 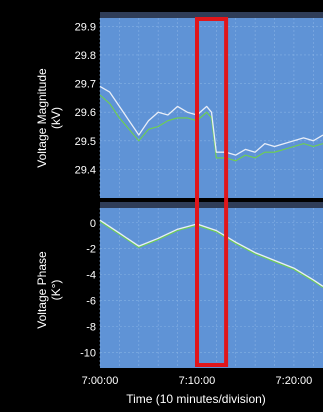 What do you see at coordinates (85, 142) in the screenshot?
I see `magnitude-y-tick-label: 29.5` at bounding box center [85, 142].